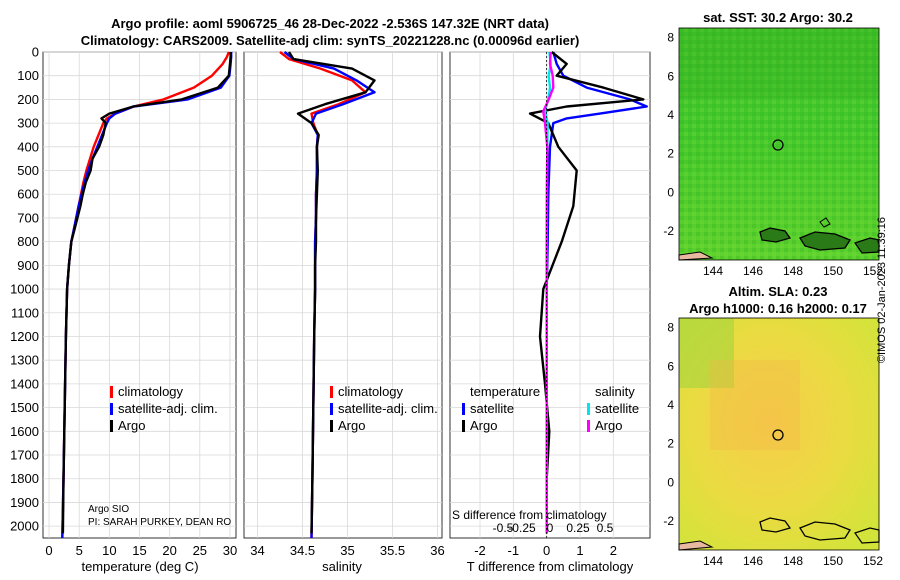 Image resolution: width=900 pixels, height=580 pixels. Describe the element at coordinates (463, 426) in the screenshot. I see `legend-swatch-t-argo` at that location.